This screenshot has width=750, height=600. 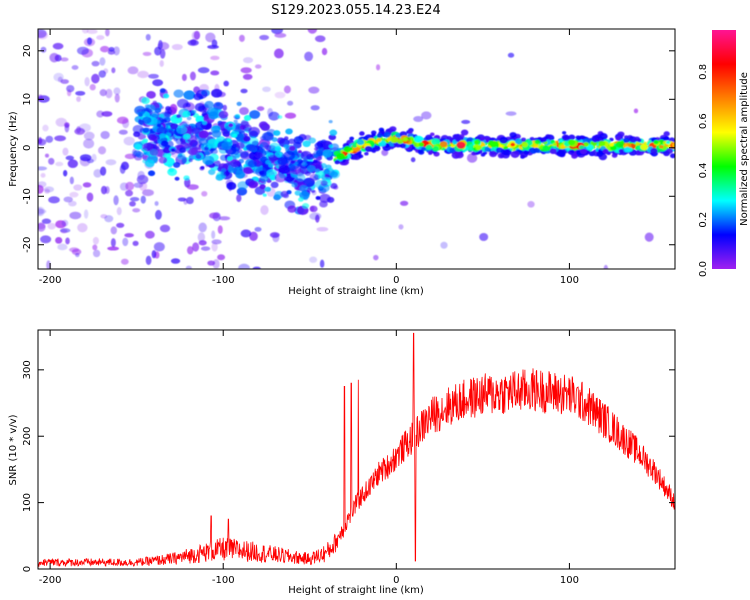 I want to click on snr-ytick-label: 0, so click(x=27, y=569).